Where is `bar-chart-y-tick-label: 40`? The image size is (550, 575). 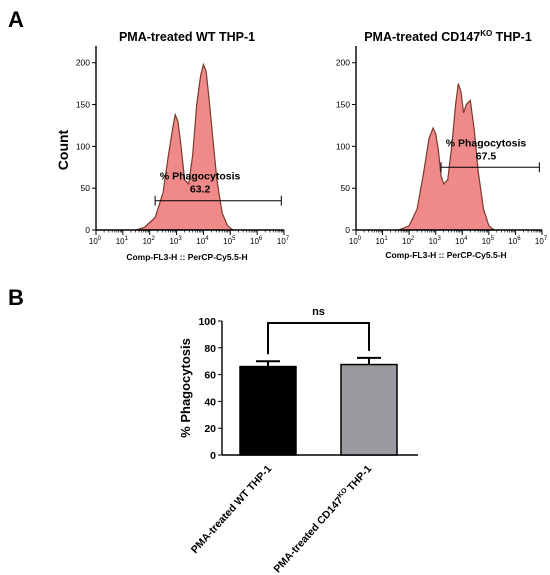 bar-chart-y-tick-label: 40 is located at coordinates (210, 402).